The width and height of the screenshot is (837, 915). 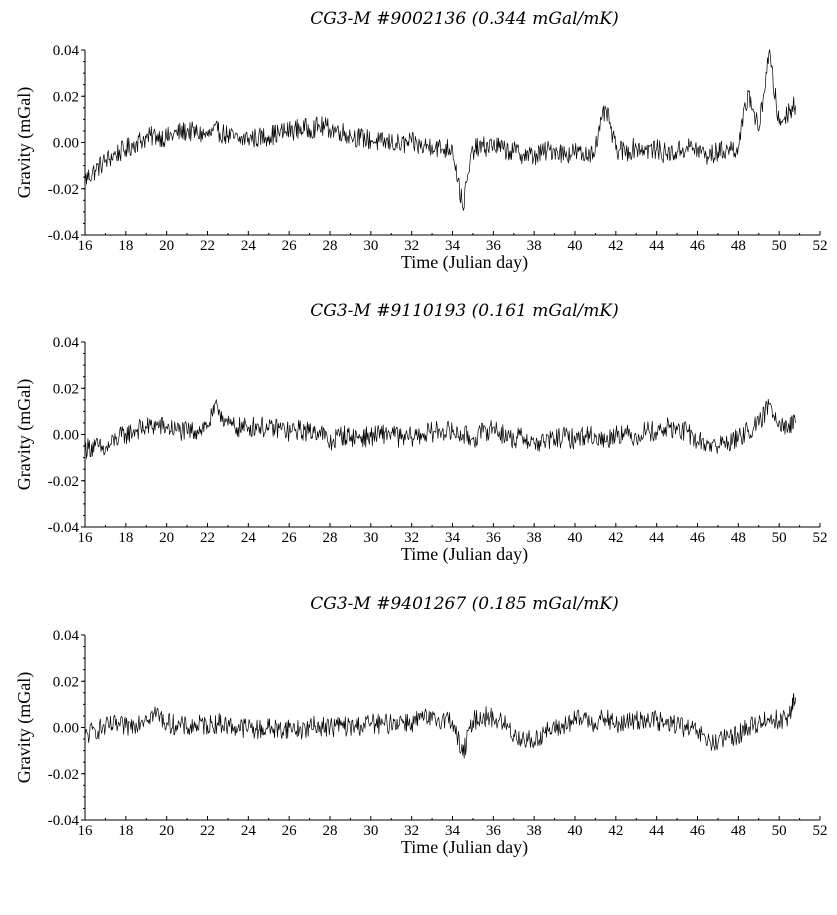 What do you see at coordinates (464, 604) in the screenshot?
I see `chart-title: CG3-M #9401267 (0.185 mGal/mK)` at bounding box center [464, 604].